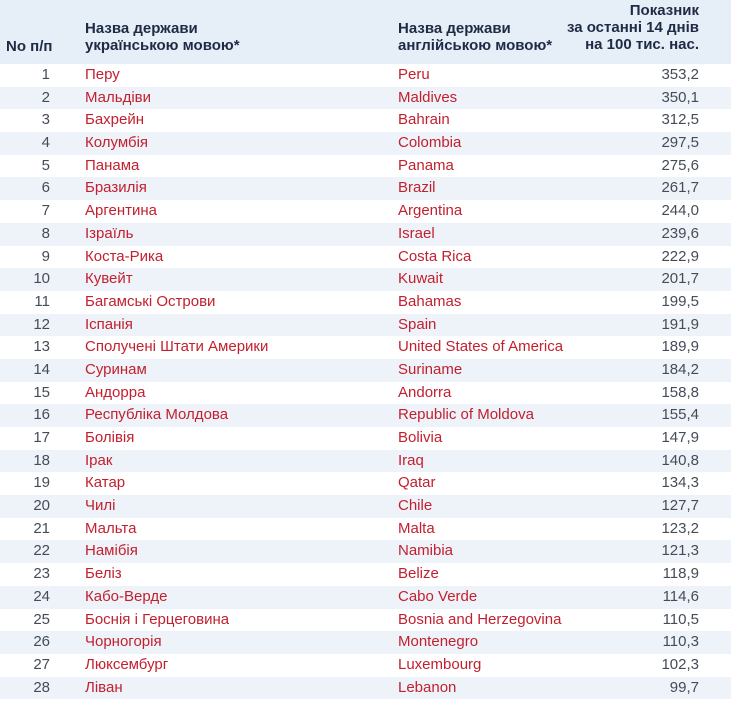 The image size is (731, 702). I want to click on header-number: No п/п, so click(36, 46).